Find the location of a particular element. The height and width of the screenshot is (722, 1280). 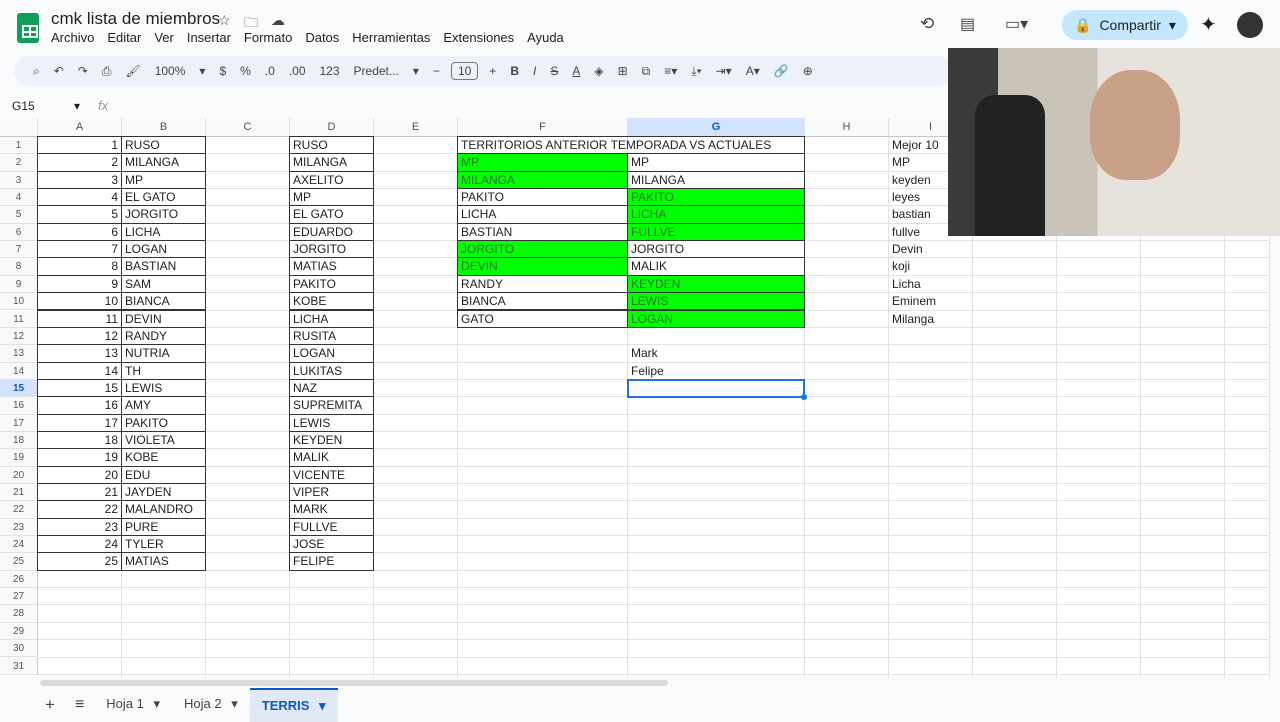

cell-d11: LICHA is located at coordinates (331, 318).